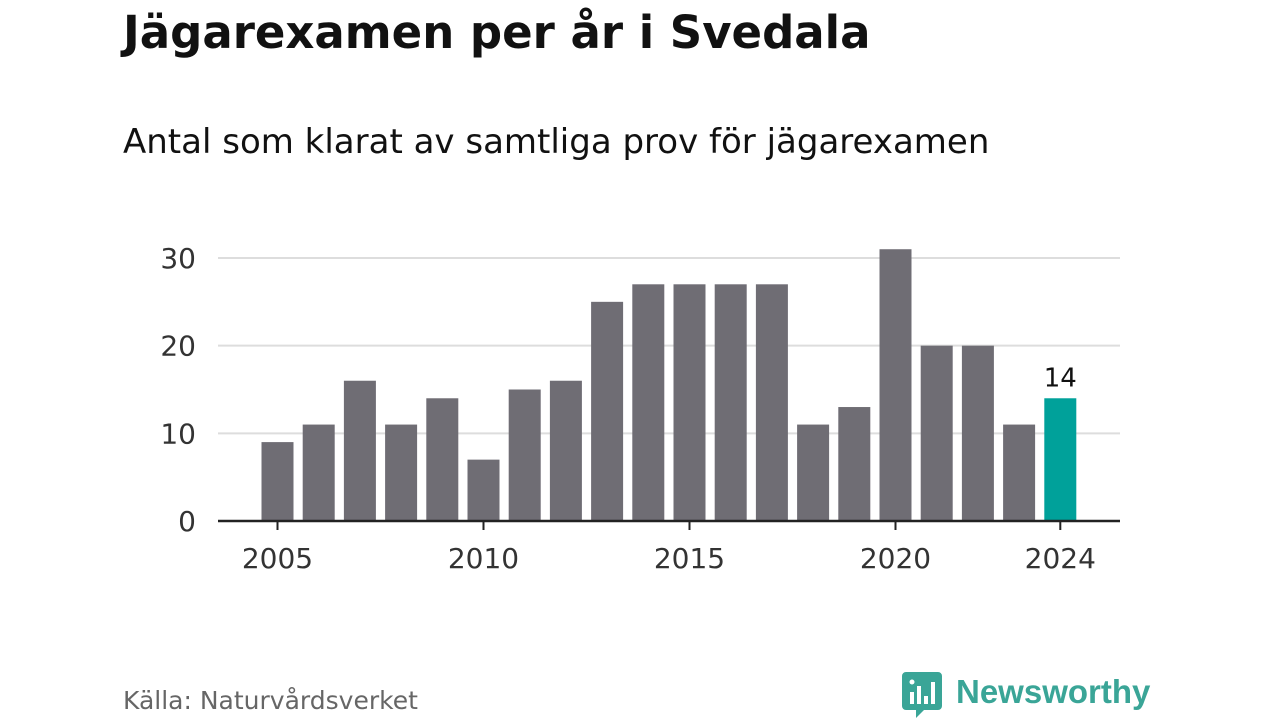 The width and height of the screenshot is (1280, 720). What do you see at coordinates (277, 481) in the screenshot?
I see `bar-2005` at bounding box center [277, 481].